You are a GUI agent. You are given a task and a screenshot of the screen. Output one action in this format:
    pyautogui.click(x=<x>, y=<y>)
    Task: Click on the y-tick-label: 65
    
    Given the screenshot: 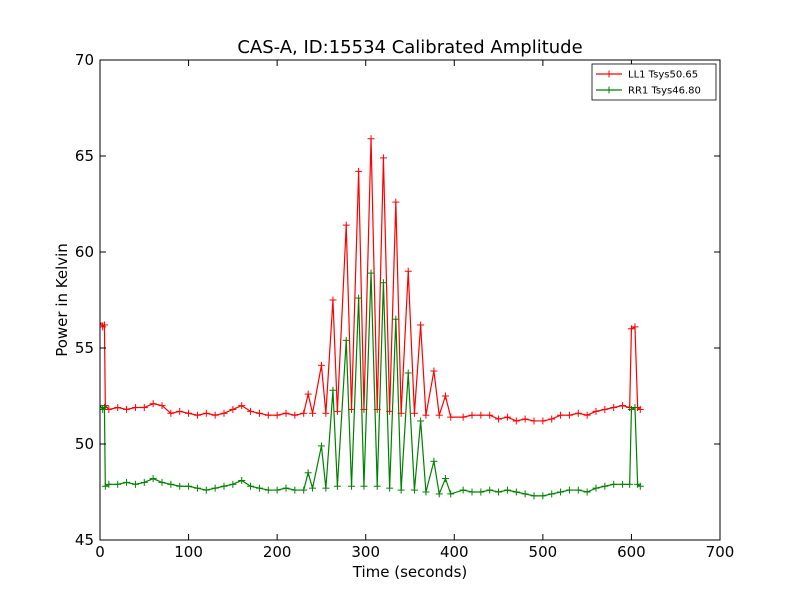 What is the action you would take?
    pyautogui.click(x=84, y=156)
    